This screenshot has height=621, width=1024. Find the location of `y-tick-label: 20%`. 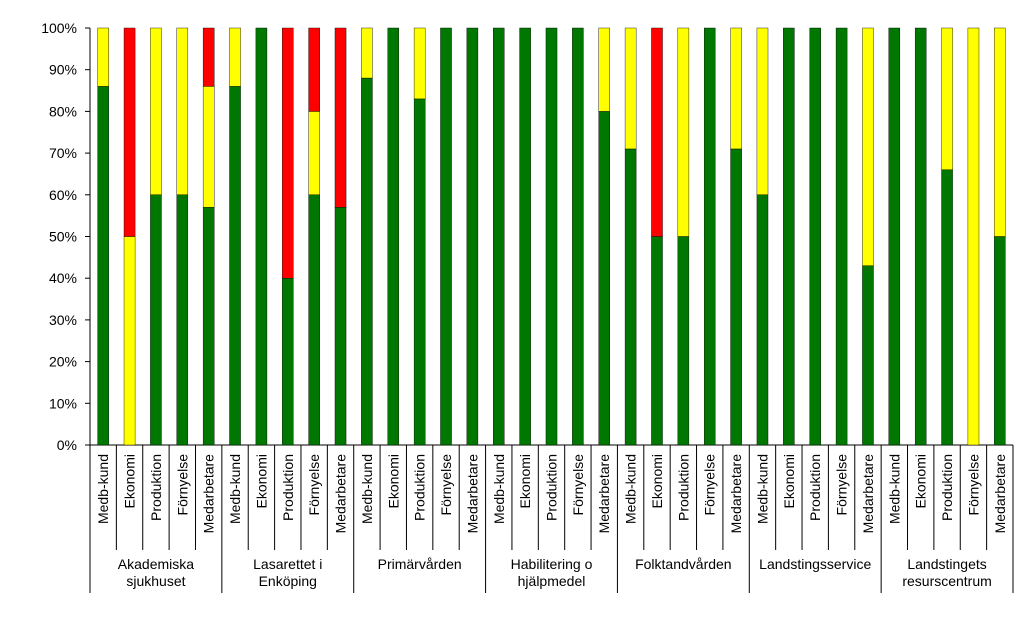

y-tick-label: 20% is located at coordinates (63, 362).